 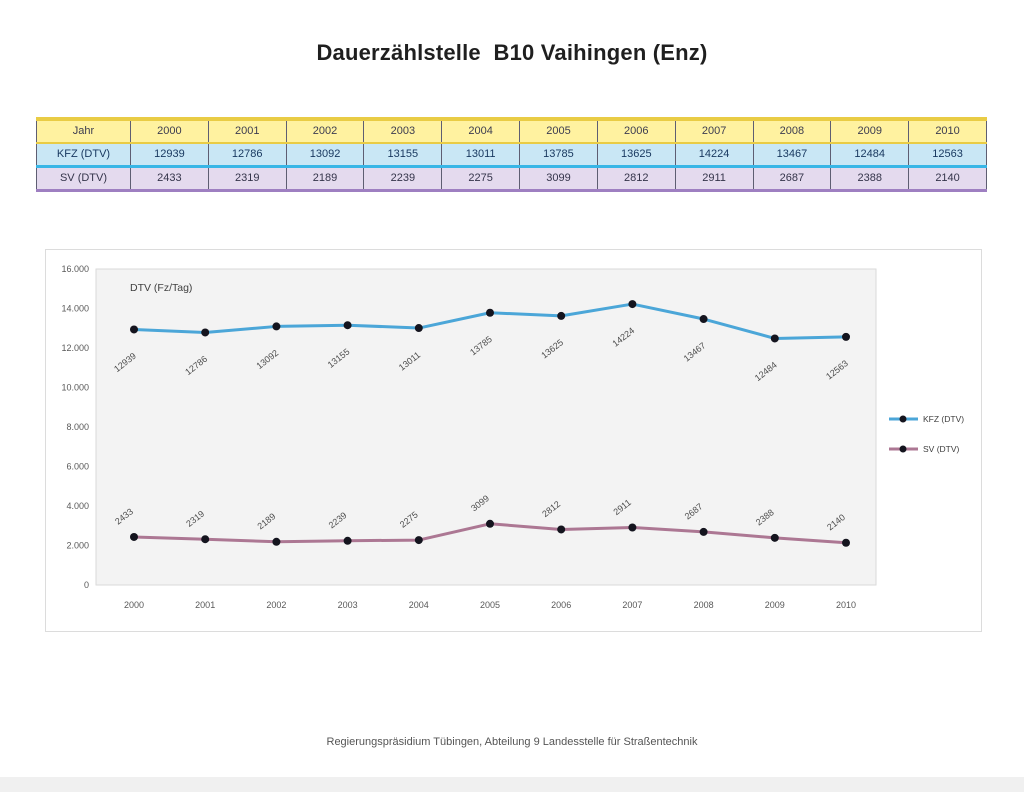 I want to click on x-axis-tick-label: 2008, so click(x=704, y=605).